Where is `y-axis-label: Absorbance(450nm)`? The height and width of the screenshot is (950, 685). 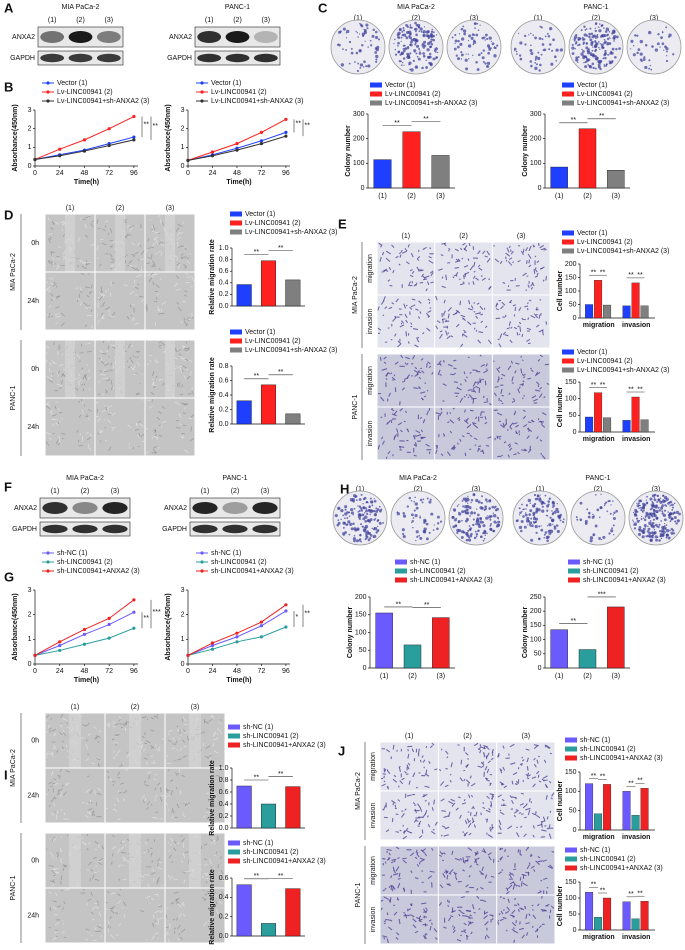
y-axis-label: Absorbance(450nm) is located at coordinates (168, 626).